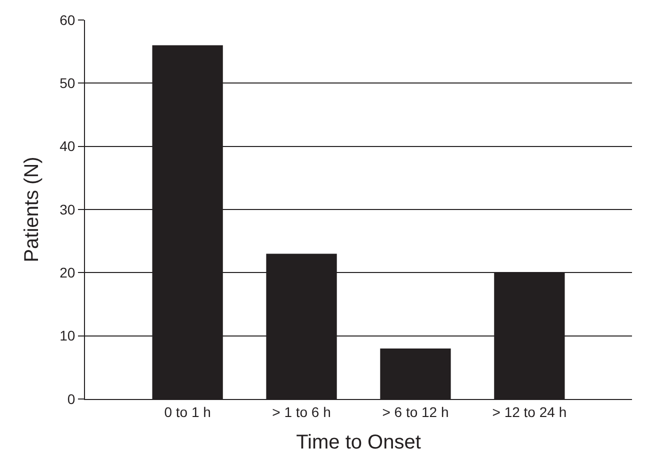 The height and width of the screenshot is (474, 647). What do you see at coordinates (68, 83) in the screenshot?
I see `y-tick-label: 50` at bounding box center [68, 83].